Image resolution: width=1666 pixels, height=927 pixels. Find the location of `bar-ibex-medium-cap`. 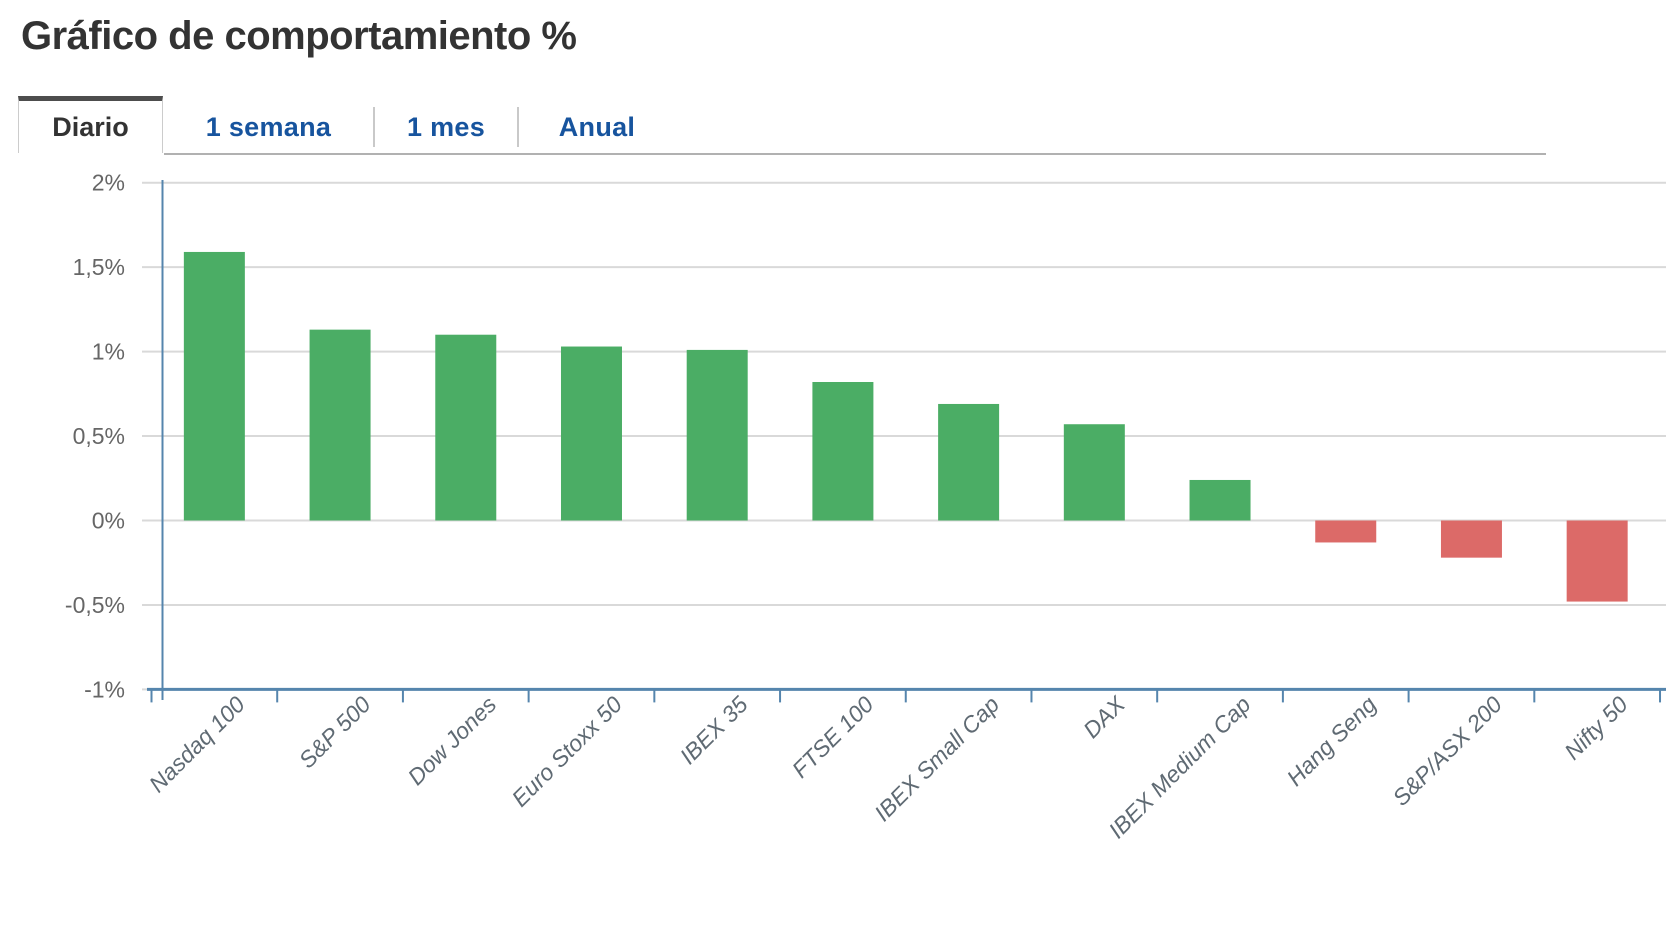

bar-ibex-medium-cap is located at coordinates (1220, 500).